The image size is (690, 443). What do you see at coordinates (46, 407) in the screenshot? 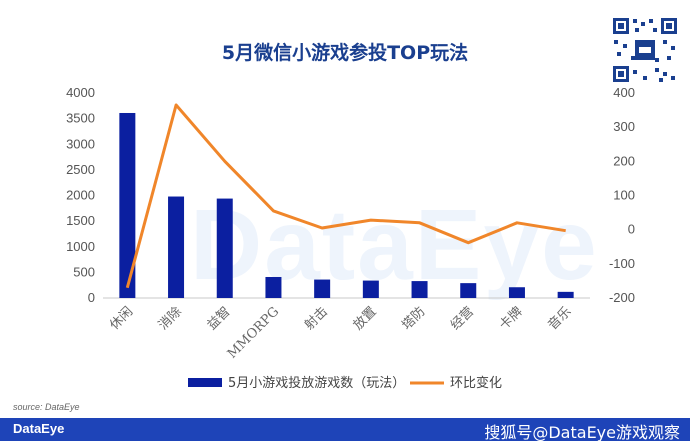
I see `source-note: source: DataEye` at bounding box center [46, 407].